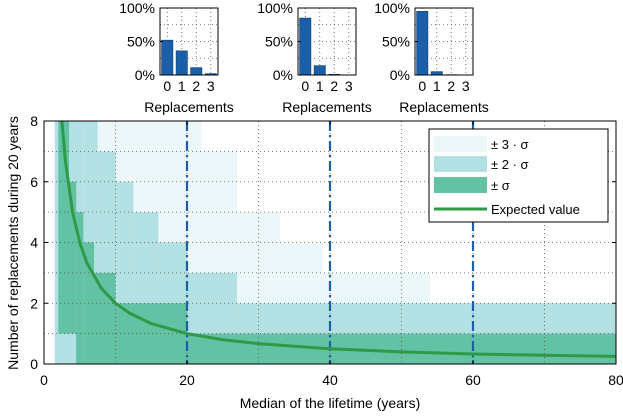 The width and height of the screenshot is (623, 420). Describe the element at coordinates (500, 185) in the screenshot. I see `legend-label-sigma1: ± σ` at that location.